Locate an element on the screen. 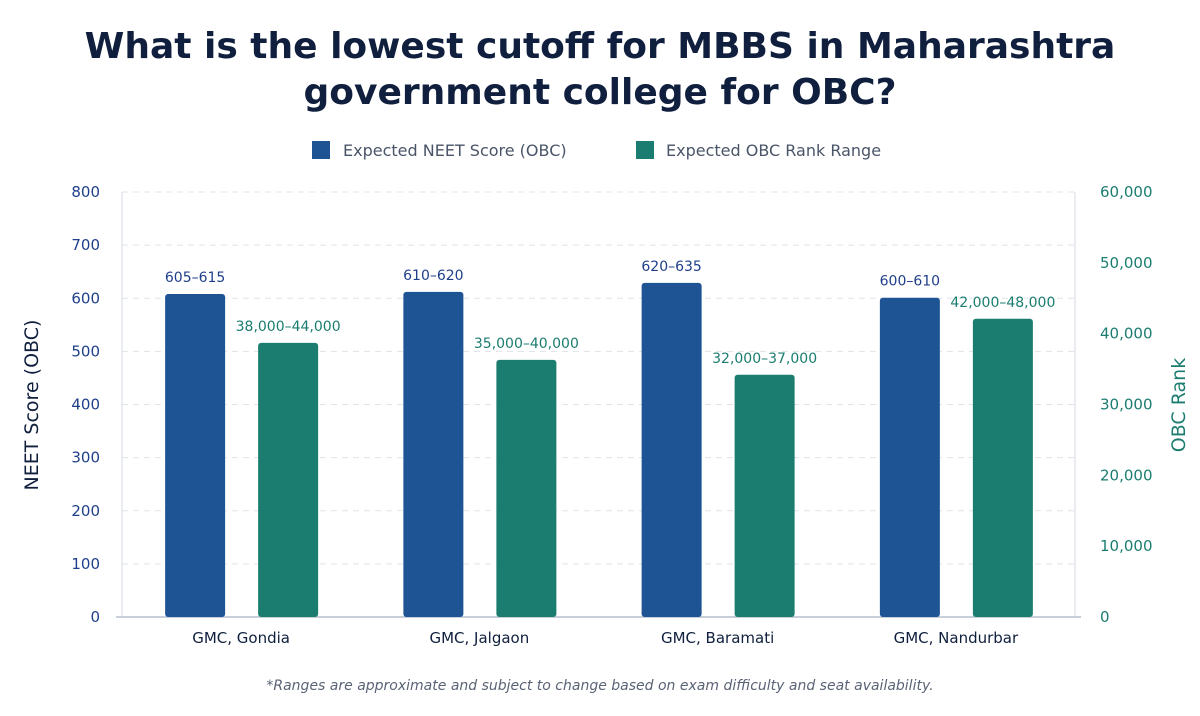  data-label-rank: 35,000–40,000 is located at coordinates (526, 344).